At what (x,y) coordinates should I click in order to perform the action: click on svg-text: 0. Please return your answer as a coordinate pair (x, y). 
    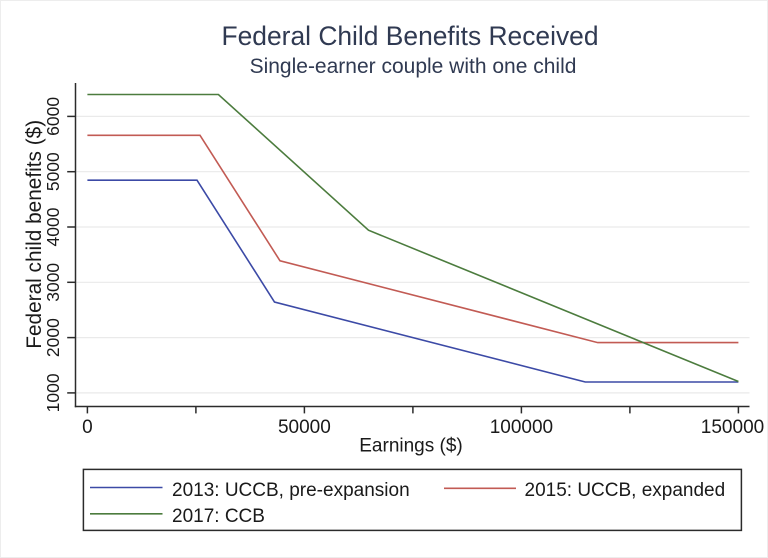
    Looking at the image, I should click on (87, 427).